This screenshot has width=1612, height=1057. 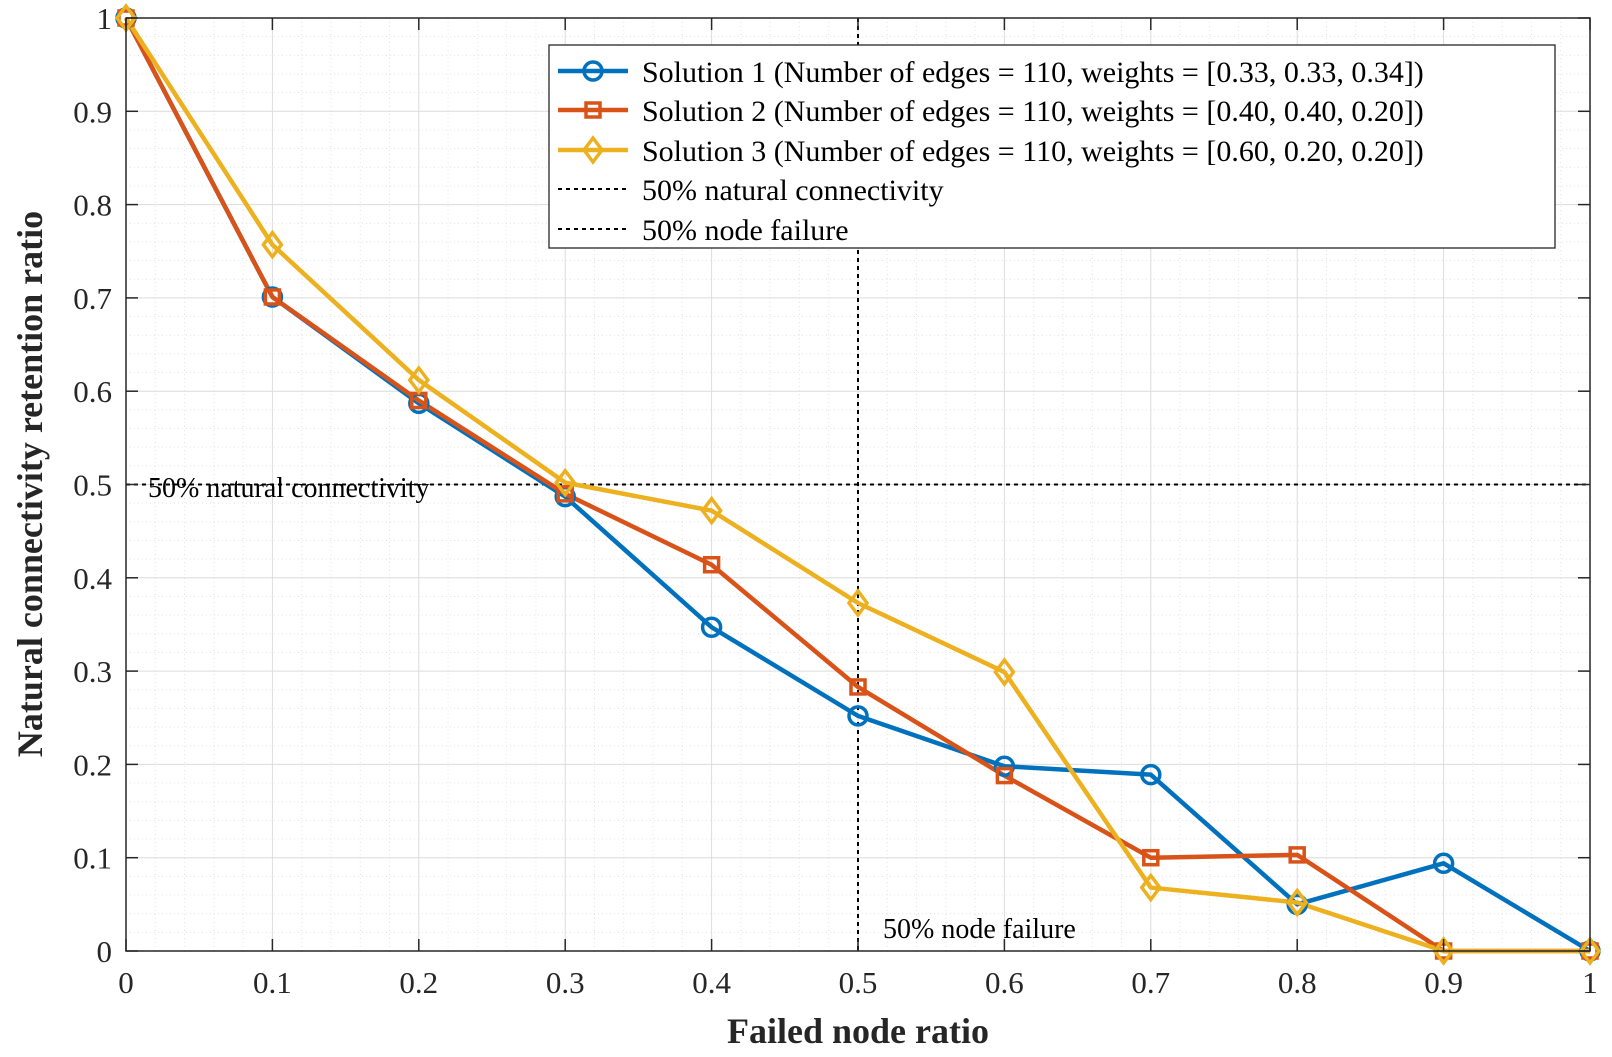 I want to click on legend-entry-node-failure: 50% node failure, so click(x=745, y=230).